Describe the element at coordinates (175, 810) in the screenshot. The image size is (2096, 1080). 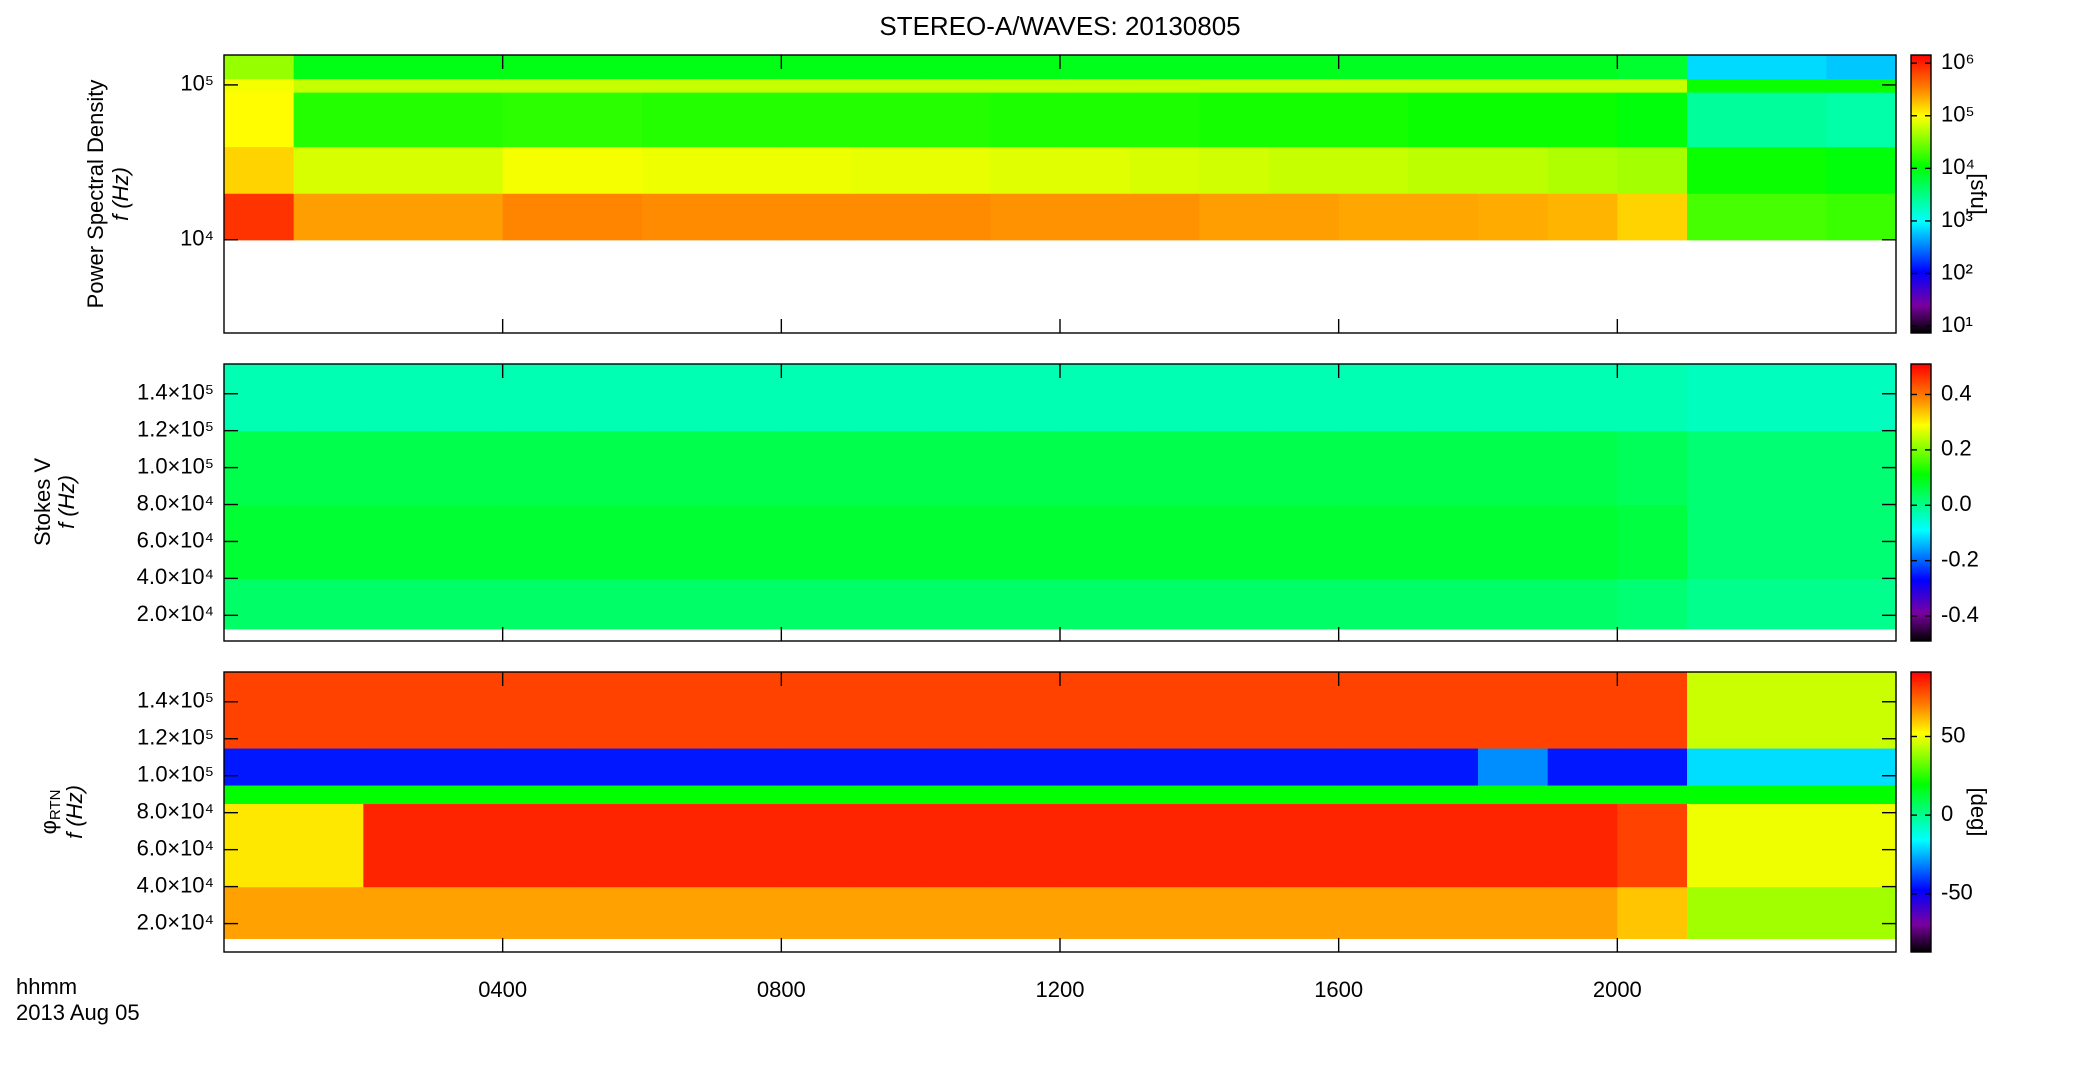
I see `y-tick-label: 8.0×10⁴` at that location.